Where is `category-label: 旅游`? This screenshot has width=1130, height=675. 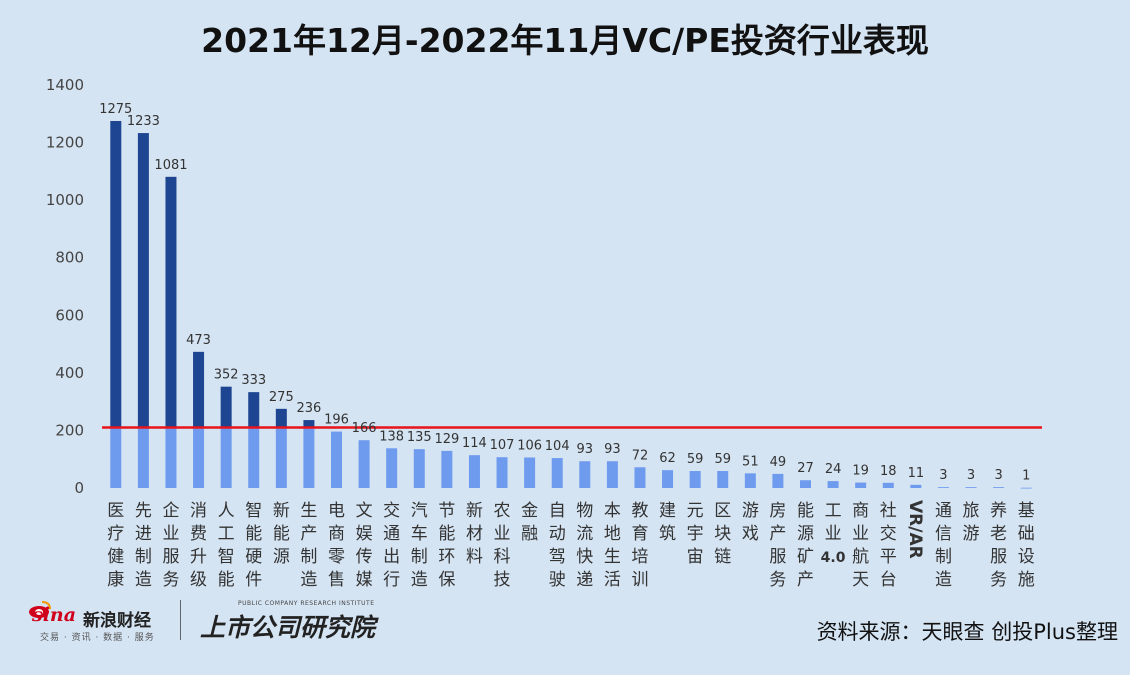
category-label: 旅游 is located at coordinates (971, 522).